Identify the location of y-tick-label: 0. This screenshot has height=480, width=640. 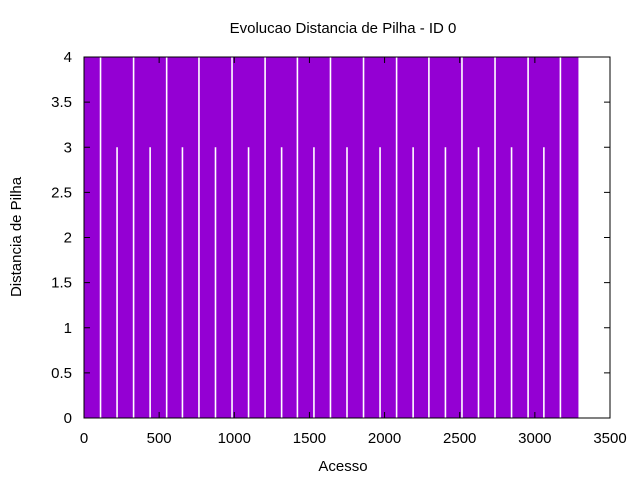
(68, 418).